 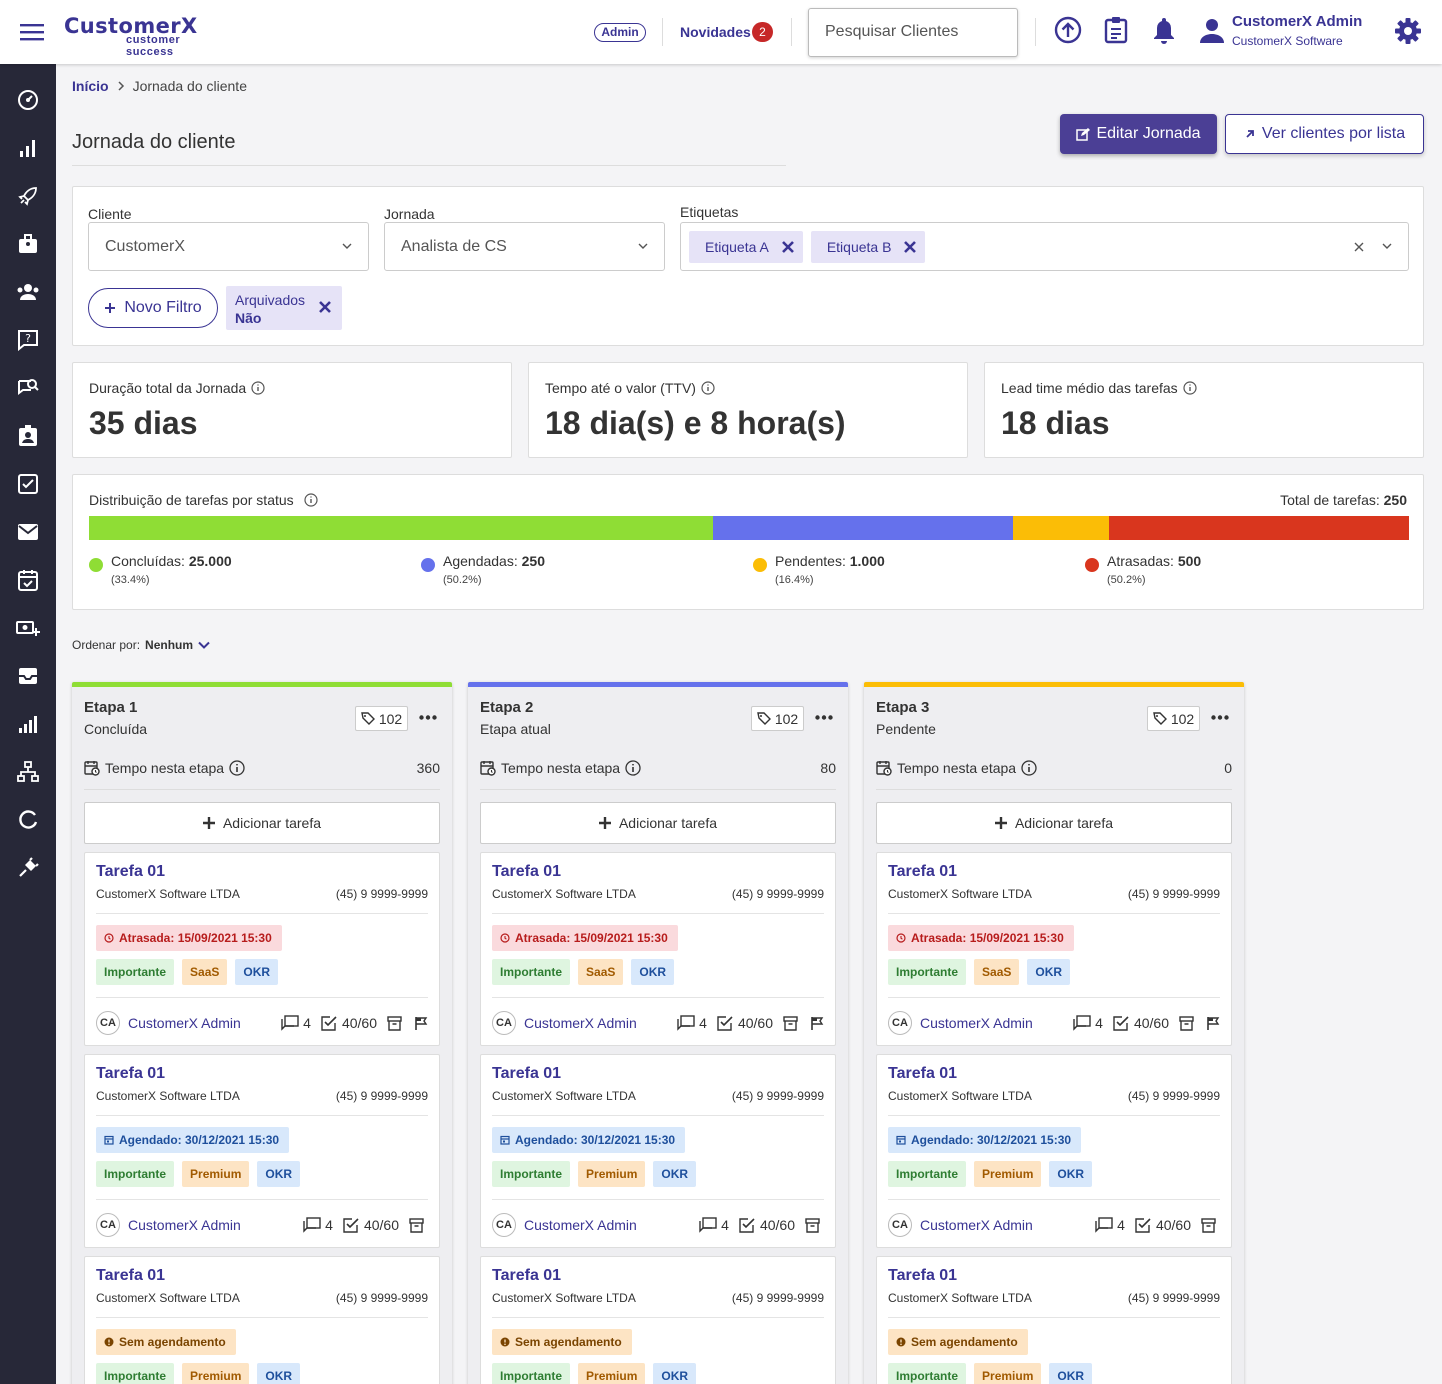 What do you see at coordinates (1408, 31) in the screenshot?
I see `gear-icon` at bounding box center [1408, 31].